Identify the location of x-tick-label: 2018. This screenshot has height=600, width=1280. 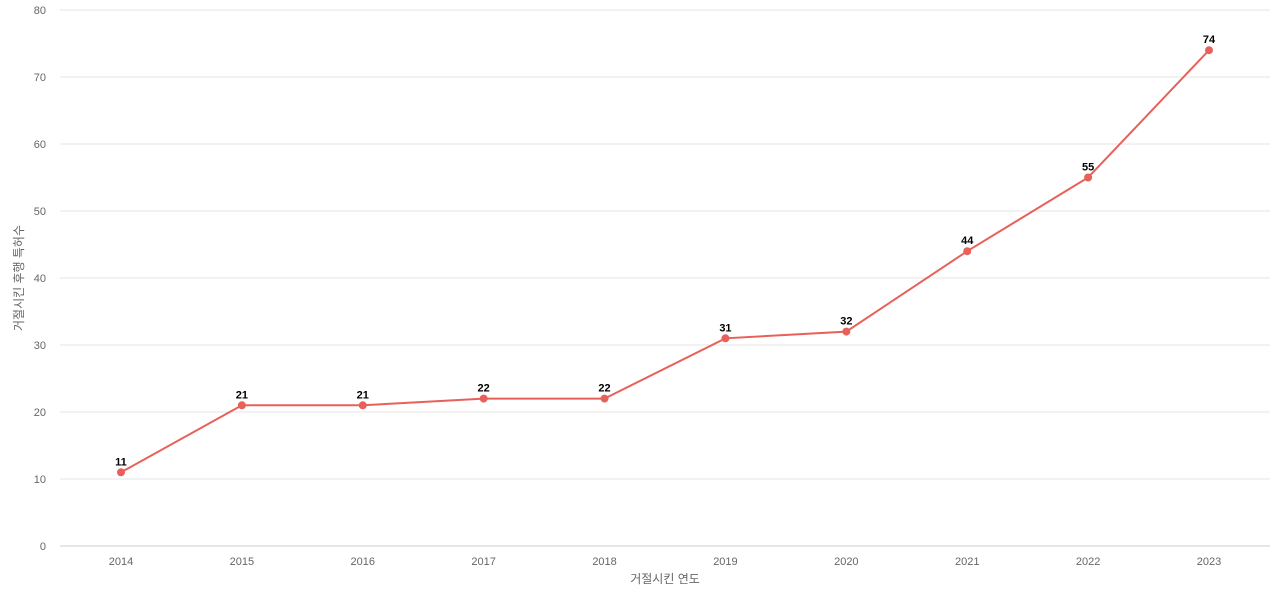
(604, 562).